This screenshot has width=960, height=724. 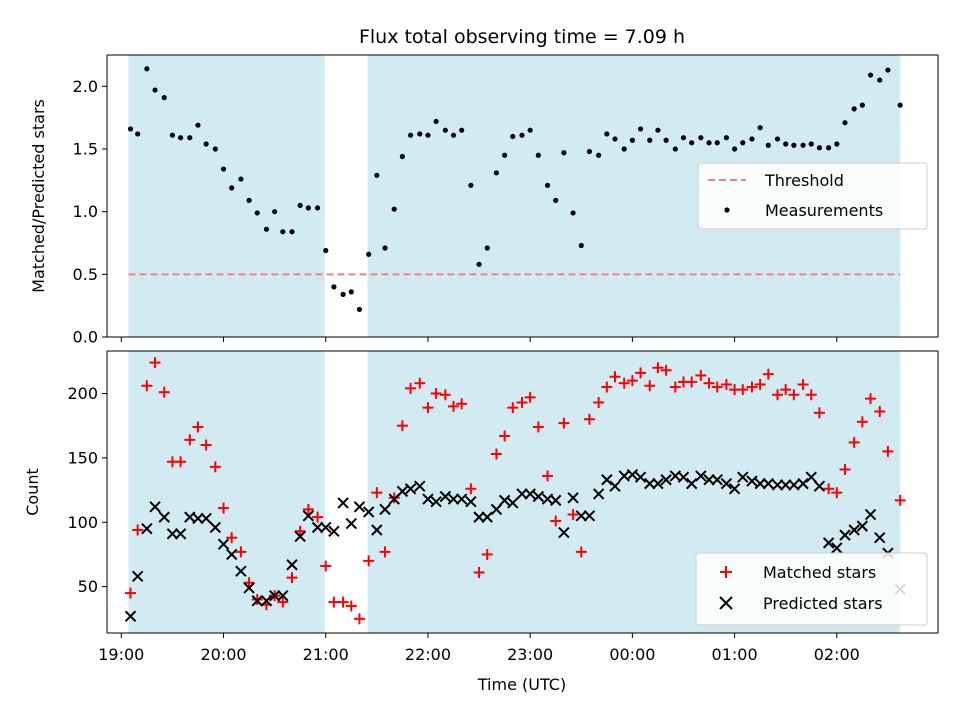 I want to click on y-tick-label: 1.5, so click(x=85, y=149).